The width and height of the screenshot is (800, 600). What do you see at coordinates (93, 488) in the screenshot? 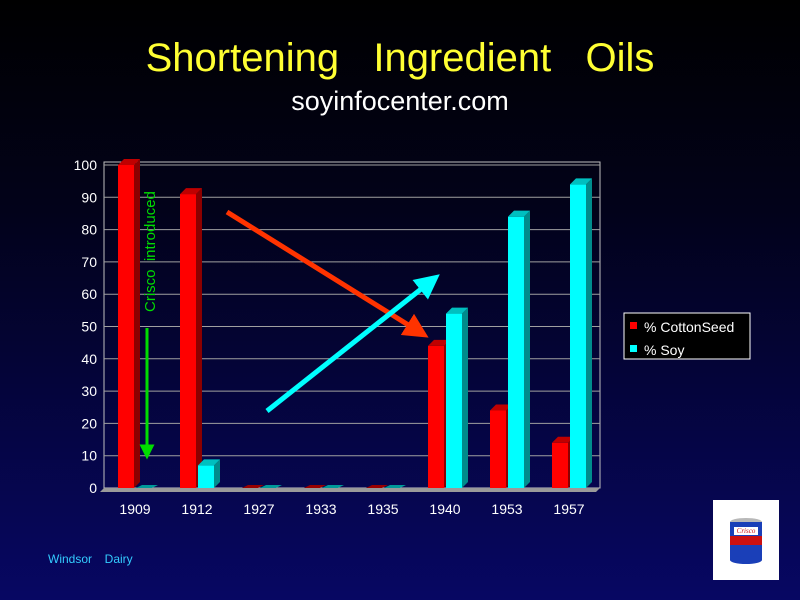
I see `y-tick-label: 0` at bounding box center [93, 488].